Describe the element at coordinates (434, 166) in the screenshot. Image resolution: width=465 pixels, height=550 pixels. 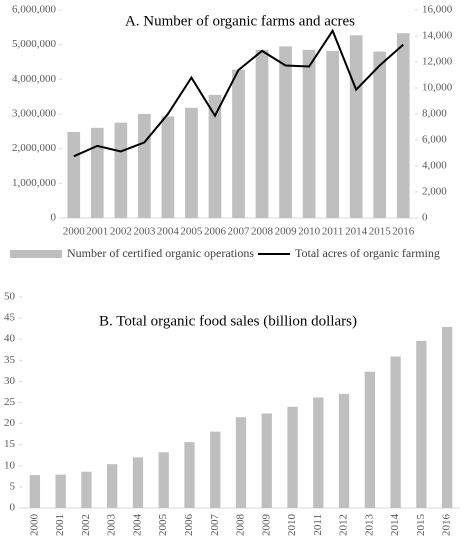
I see `y2-tick-label: 4,000` at that location.